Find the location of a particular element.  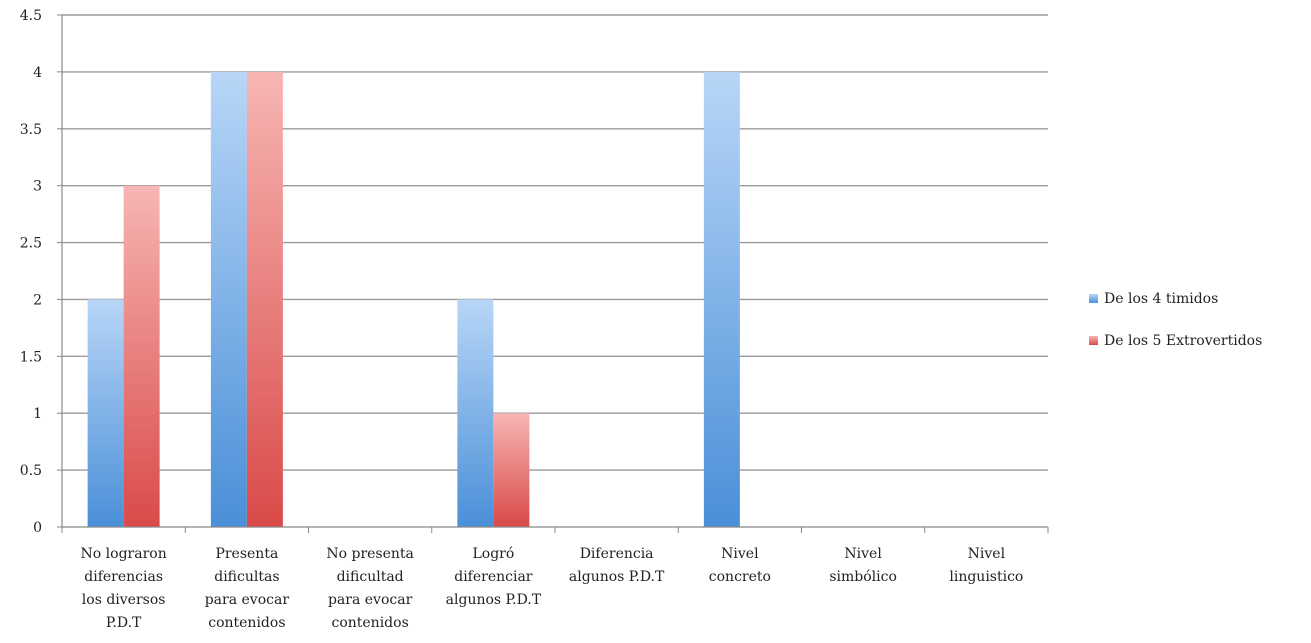

x-category-label-line: simbólico is located at coordinates (863, 577).